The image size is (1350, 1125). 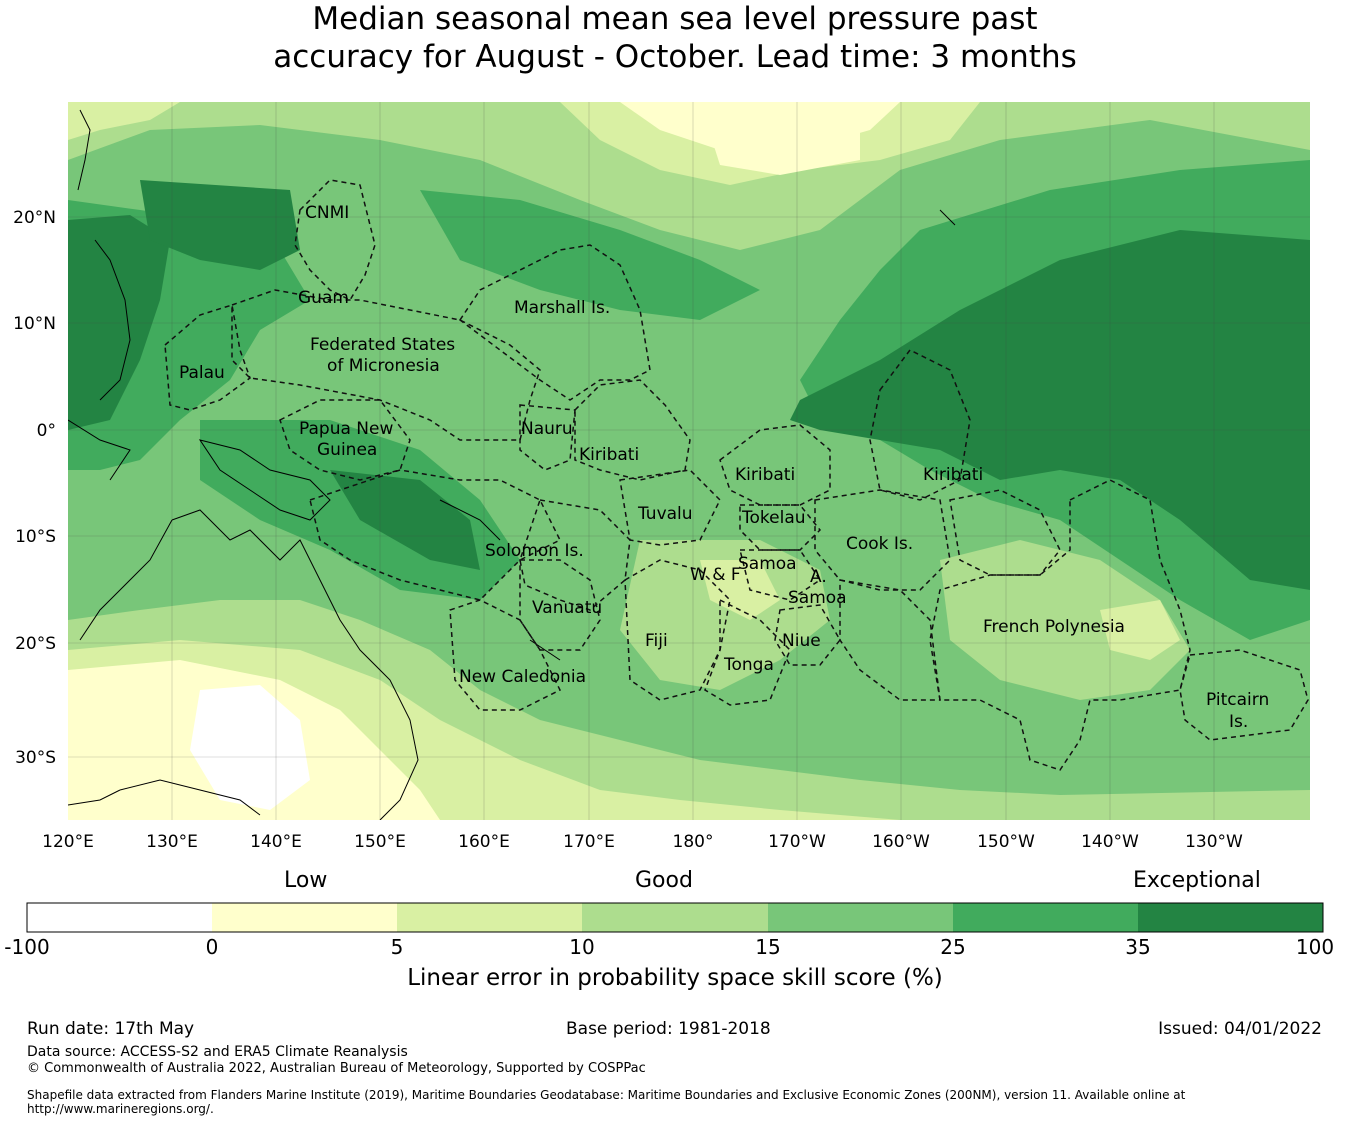 I want to click on eez-kiribati-central, so click(x=775, y=465).